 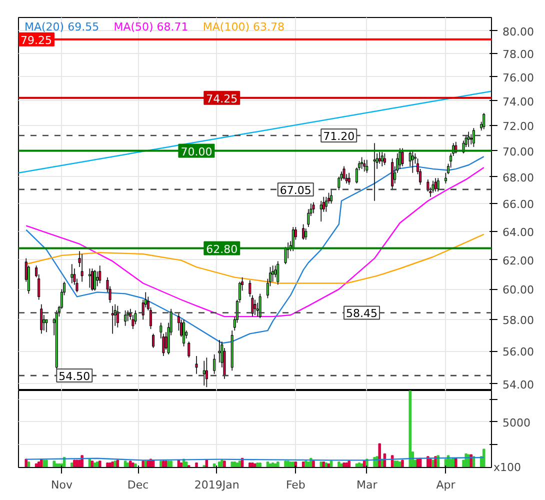 I want to click on annotation: 74.25, so click(x=222, y=99).